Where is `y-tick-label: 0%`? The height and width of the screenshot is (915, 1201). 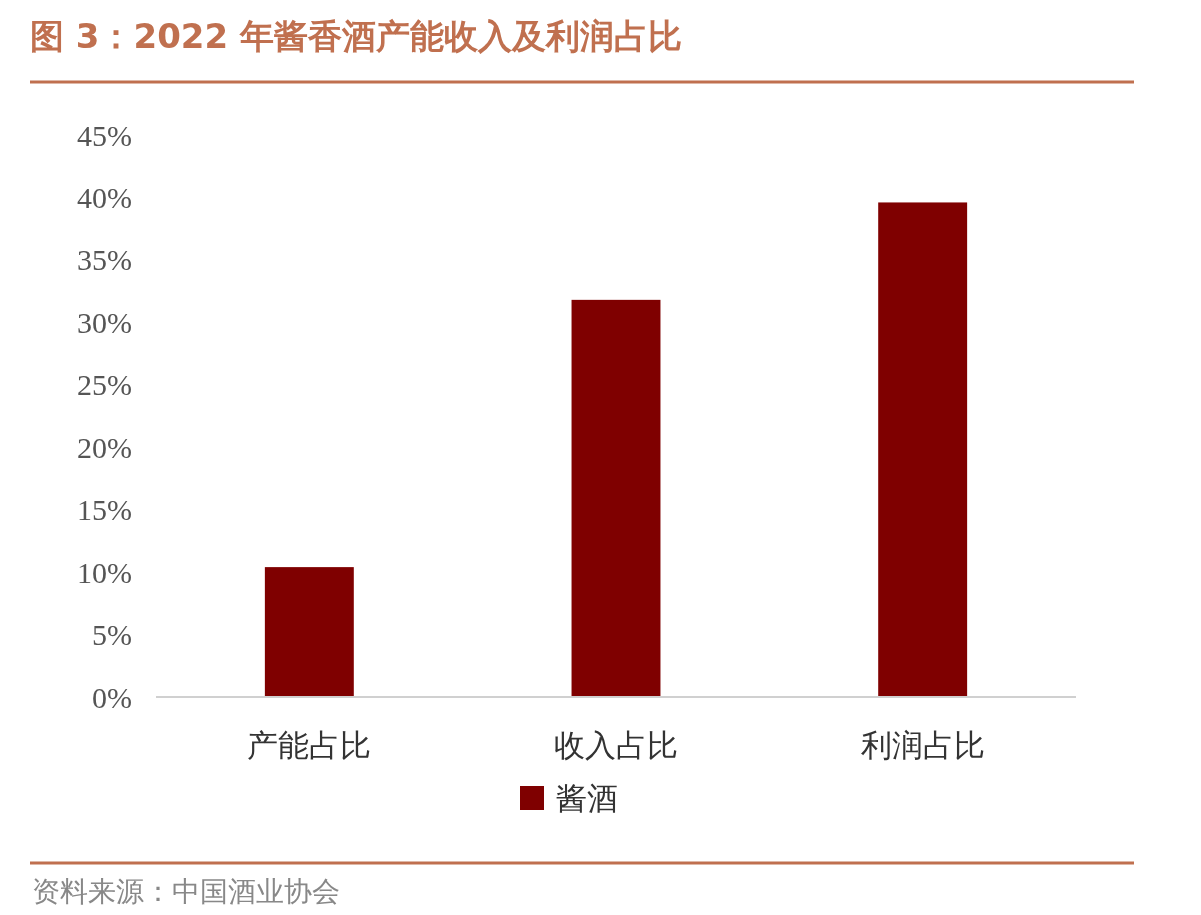 y-tick-label: 0% is located at coordinates (112, 697).